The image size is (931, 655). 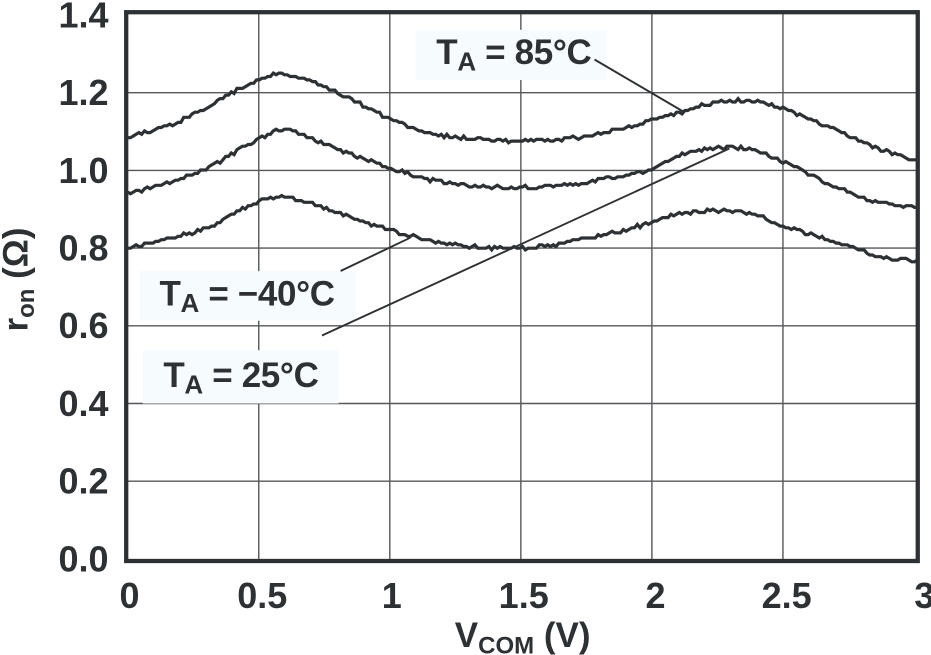 I want to click on svg-text: 1.5, so click(x=524, y=595).